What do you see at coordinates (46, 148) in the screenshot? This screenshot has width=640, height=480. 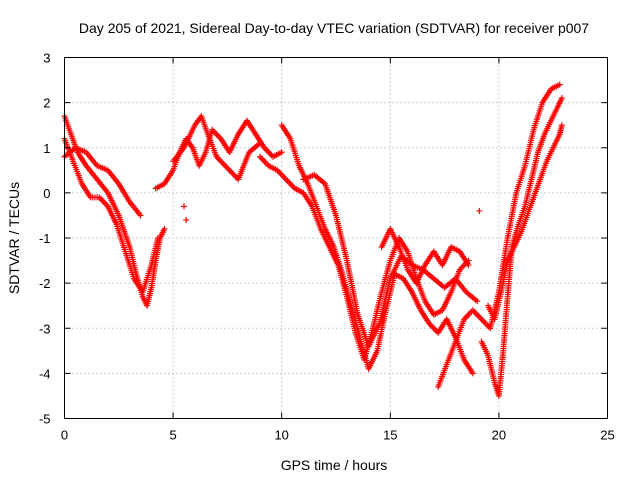 I see `y-tick-label: 1` at bounding box center [46, 148].